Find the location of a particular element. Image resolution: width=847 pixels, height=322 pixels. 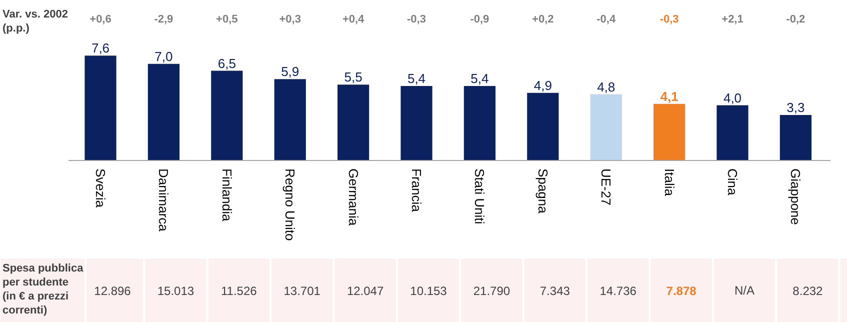

text: 7.343 is located at coordinates (555, 291).